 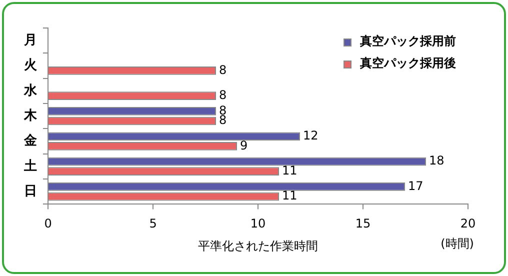 What do you see at coordinates (258, 223) in the screenshot?
I see `x-tick-label: 10` at bounding box center [258, 223].